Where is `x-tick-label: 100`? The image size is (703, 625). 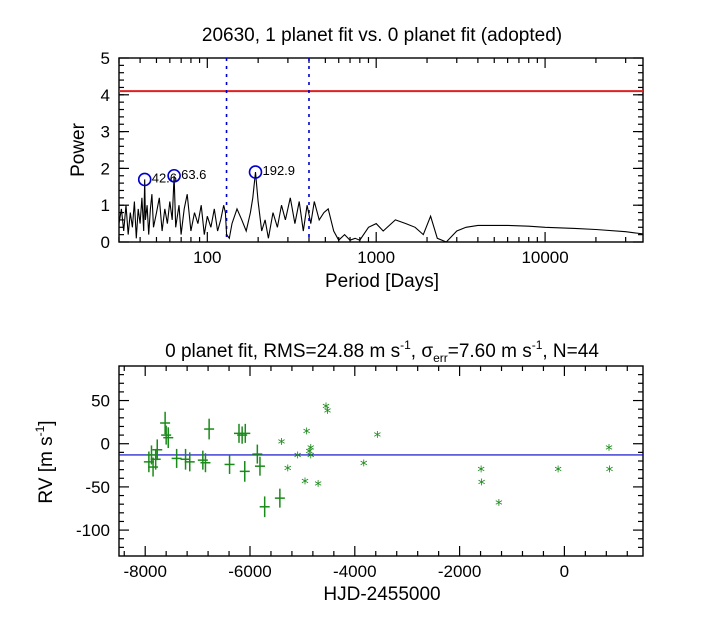 x-tick-label: 100 is located at coordinates (207, 257).